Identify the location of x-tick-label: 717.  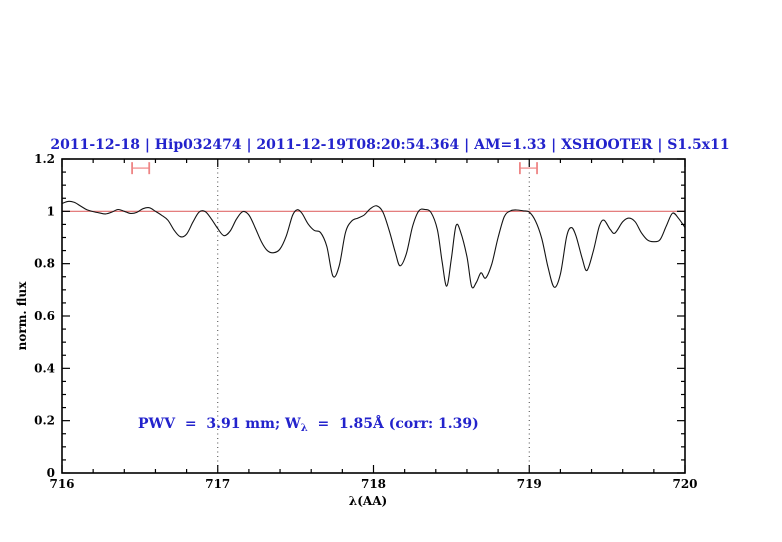
(217, 484).